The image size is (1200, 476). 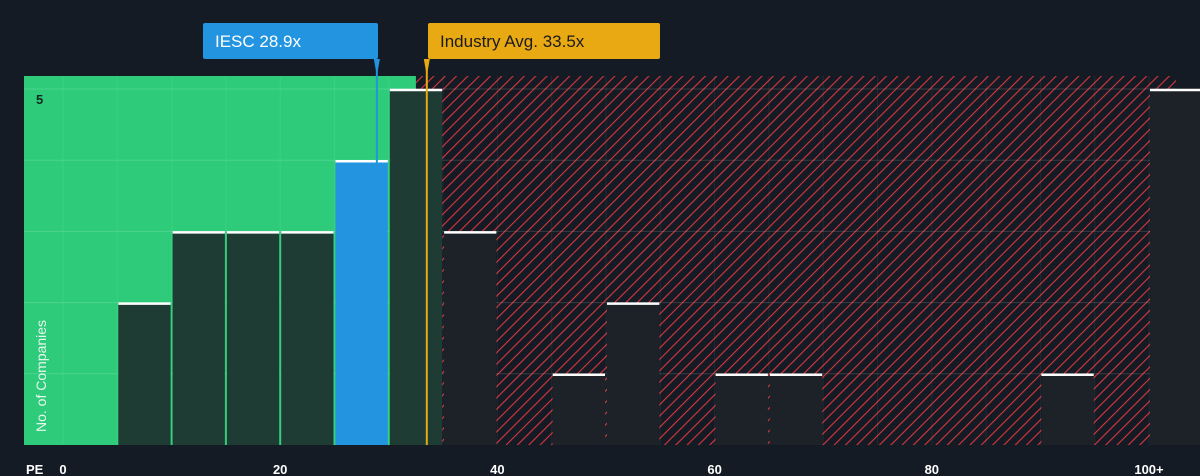 I want to click on x-axis-label: PE, so click(x=35, y=469).